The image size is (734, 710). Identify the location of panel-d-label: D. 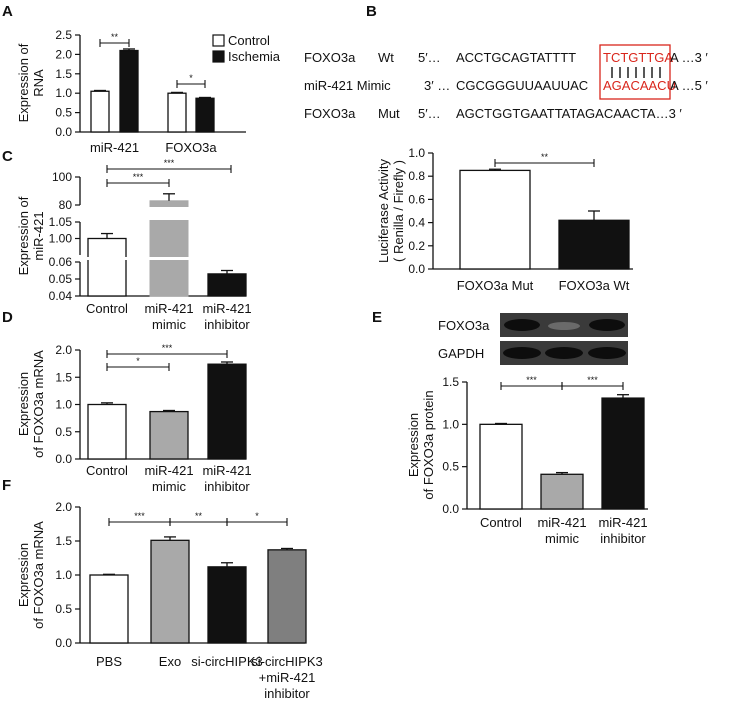
(7, 317).